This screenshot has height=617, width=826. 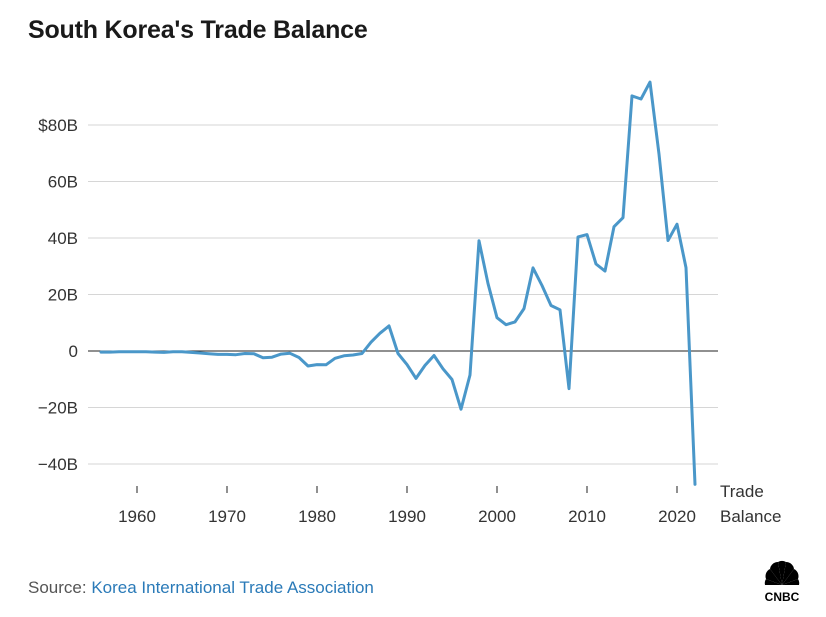 What do you see at coordinates (497, 516) in the screenshot?
I see `x-tick-label: 2000` at bounding box center [497, 516].